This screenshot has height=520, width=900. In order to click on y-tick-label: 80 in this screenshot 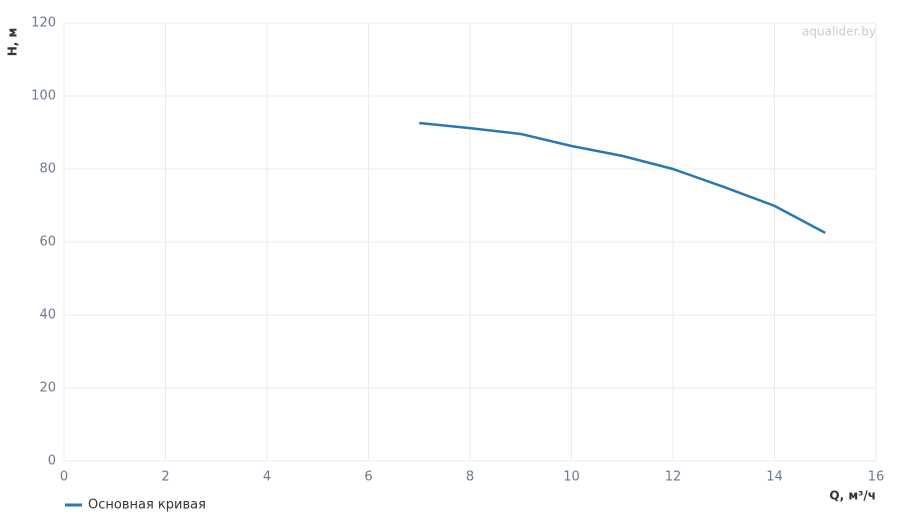, I will do `click(47, 169)`.